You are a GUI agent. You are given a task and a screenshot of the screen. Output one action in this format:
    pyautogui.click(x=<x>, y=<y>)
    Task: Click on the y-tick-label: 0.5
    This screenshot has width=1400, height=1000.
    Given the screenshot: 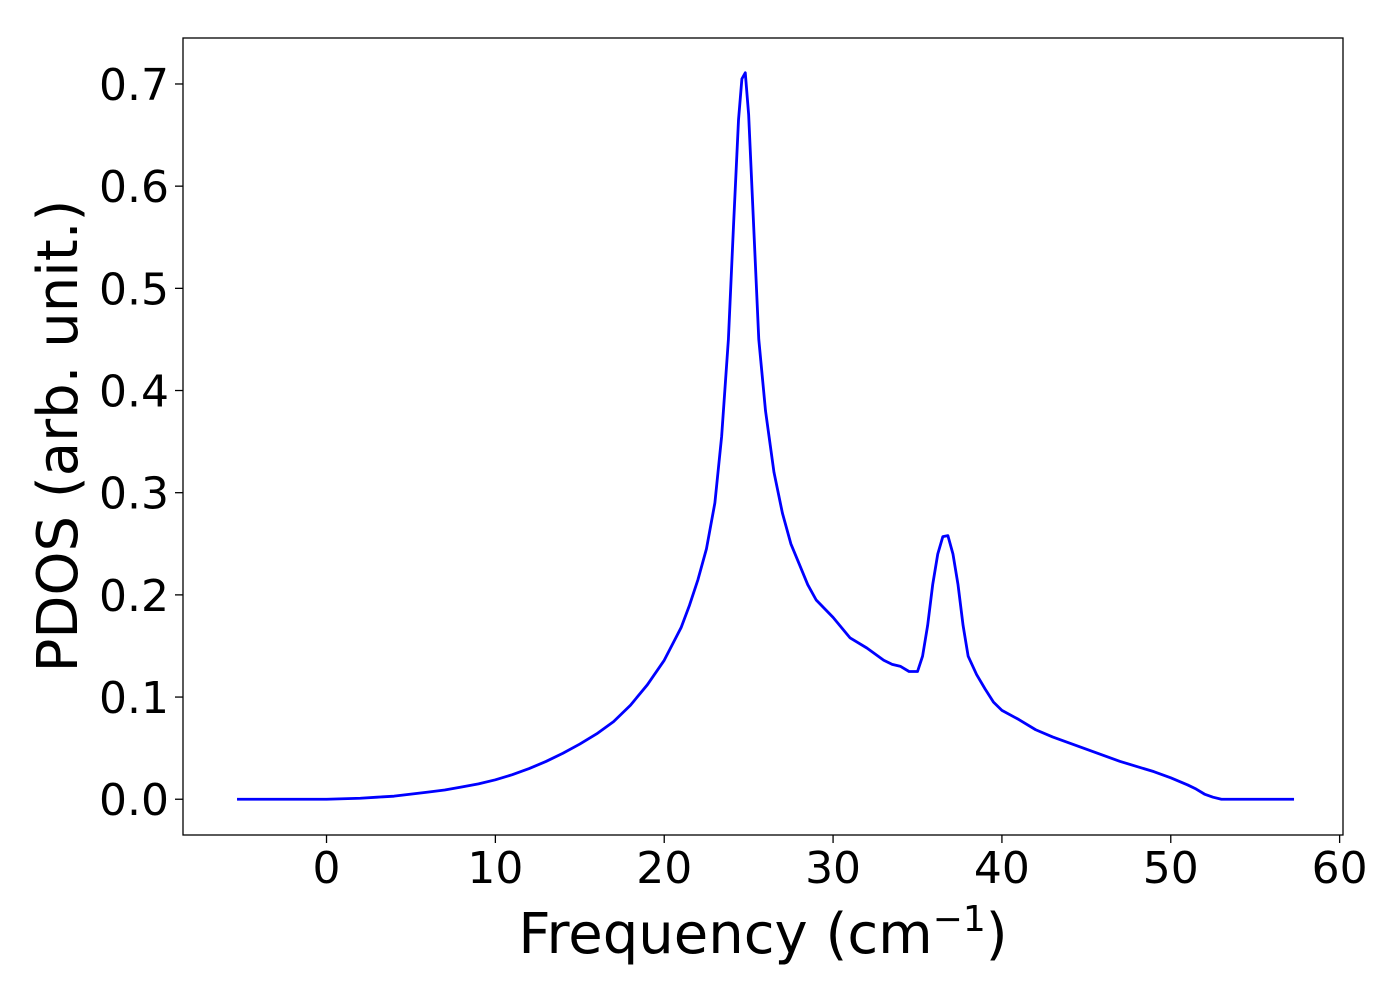 What is the action you would take?
    pyautogui.click(x=134, y=289)
    